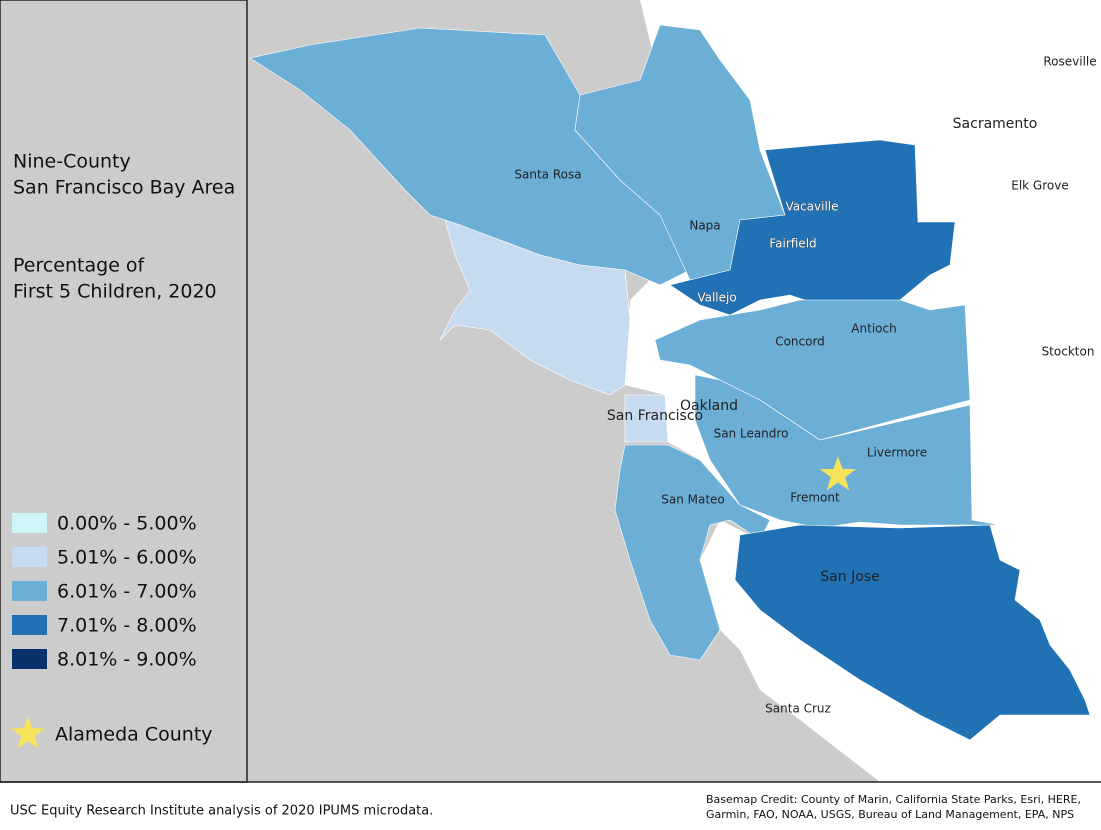 The width and height of the screenshot is (1101, 830). What do you see at coordinates (124, 188) in the screenshot?
I see `sidebar-title: San Francisco Bay Area` at bounding box center [124, 188].